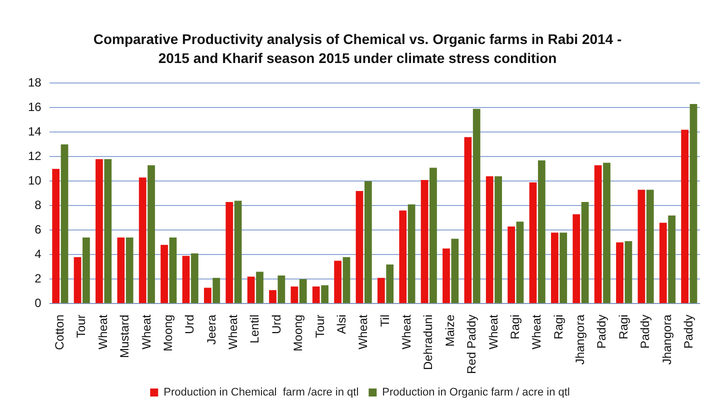 The height and width of the screenshot is (402, 715). What do you see at coordinates (35, 83) in the screenshot?
I see `y-tick-label: 18` at bounding box center [35, 83].